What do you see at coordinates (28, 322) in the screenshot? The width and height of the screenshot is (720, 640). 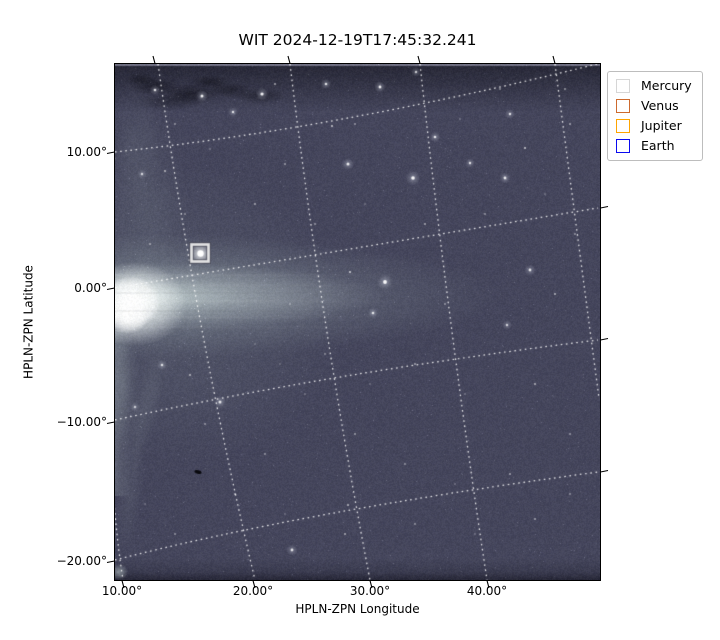 I see `y-axis-label: HPLN-ZPN Latitude` at bounding box center [28, 322].